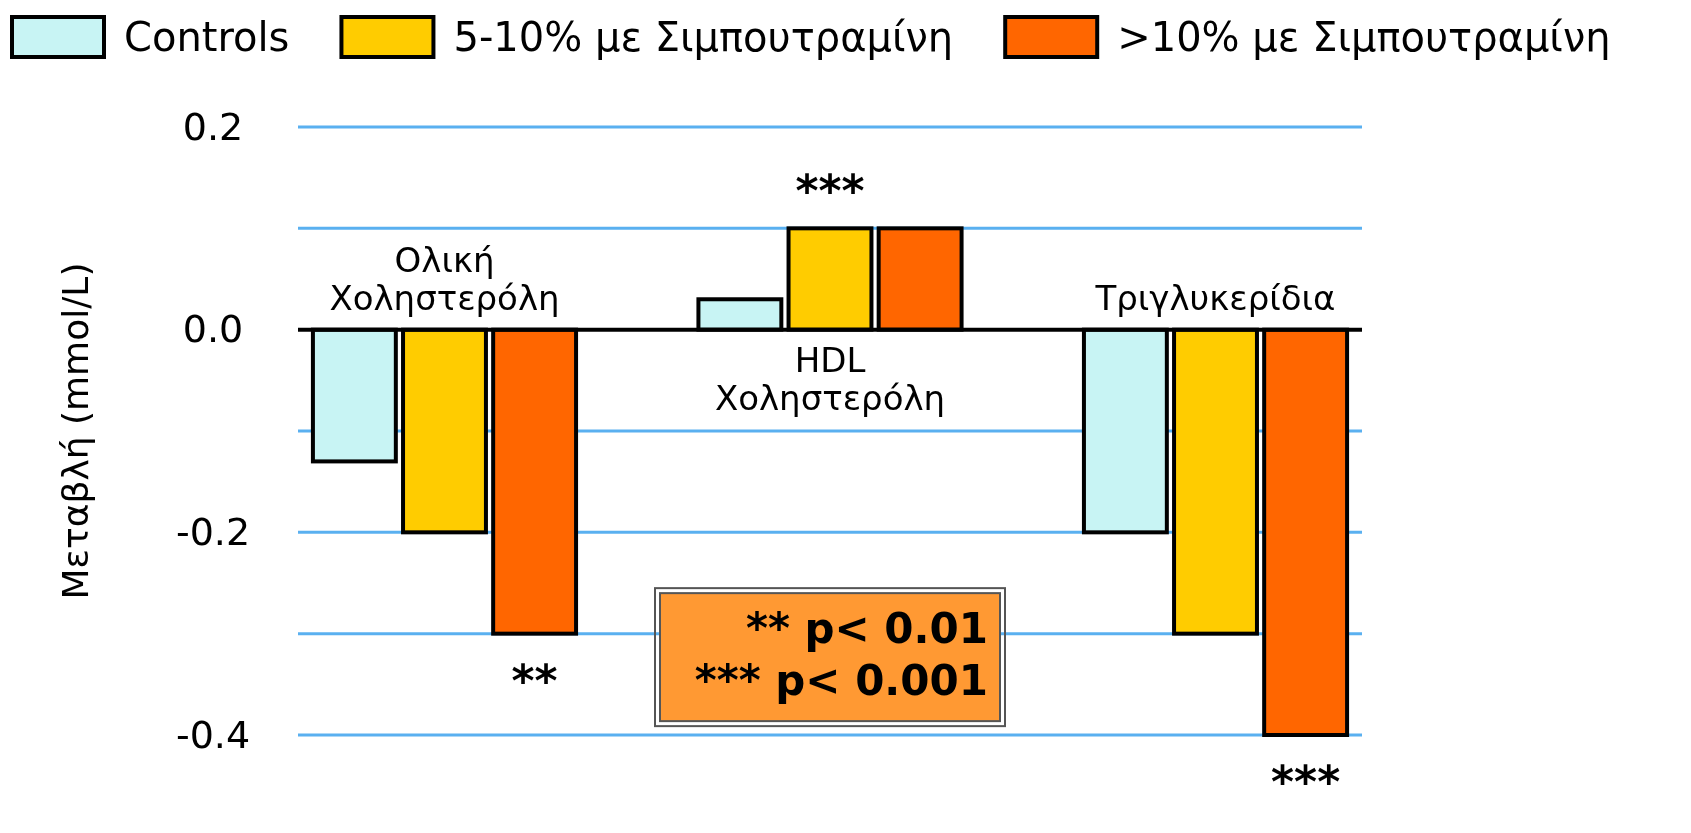 Image resolution: width=1691 pixels, height=833 pixels. I want to click on legend-label: >10% με Σιμπουτραμίνη, so click(1364, 37).